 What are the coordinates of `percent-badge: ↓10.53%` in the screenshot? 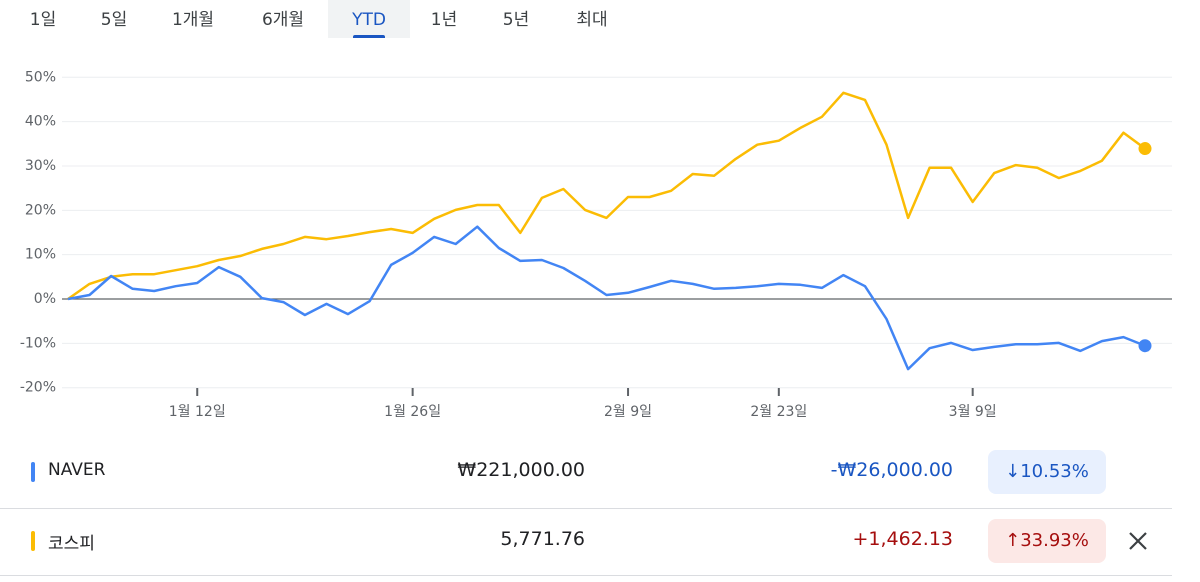 It's located at (1047, 472).